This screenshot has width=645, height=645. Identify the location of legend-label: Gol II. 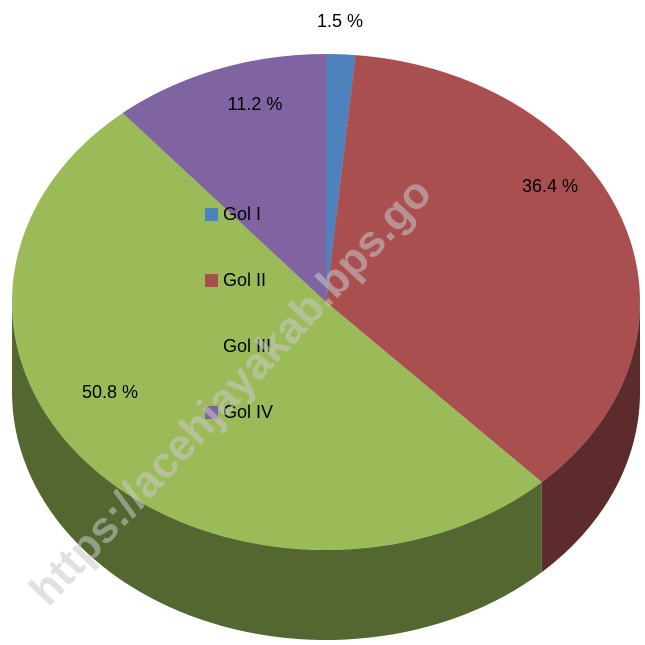
(244, 280).